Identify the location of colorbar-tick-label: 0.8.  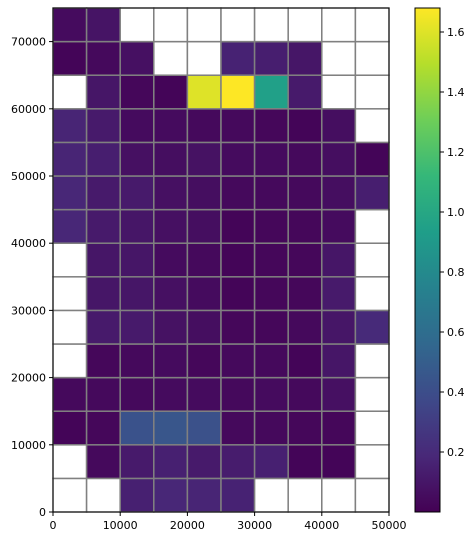
(456, 272).